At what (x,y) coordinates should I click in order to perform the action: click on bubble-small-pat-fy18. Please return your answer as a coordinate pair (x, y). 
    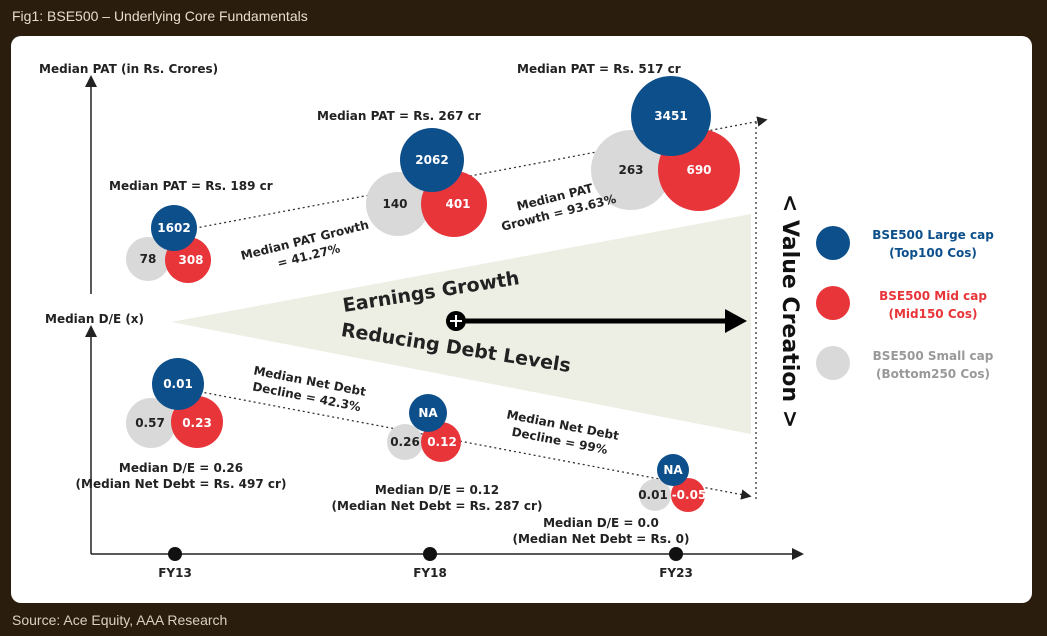
    Looking at the image, I should click on (398, 204).